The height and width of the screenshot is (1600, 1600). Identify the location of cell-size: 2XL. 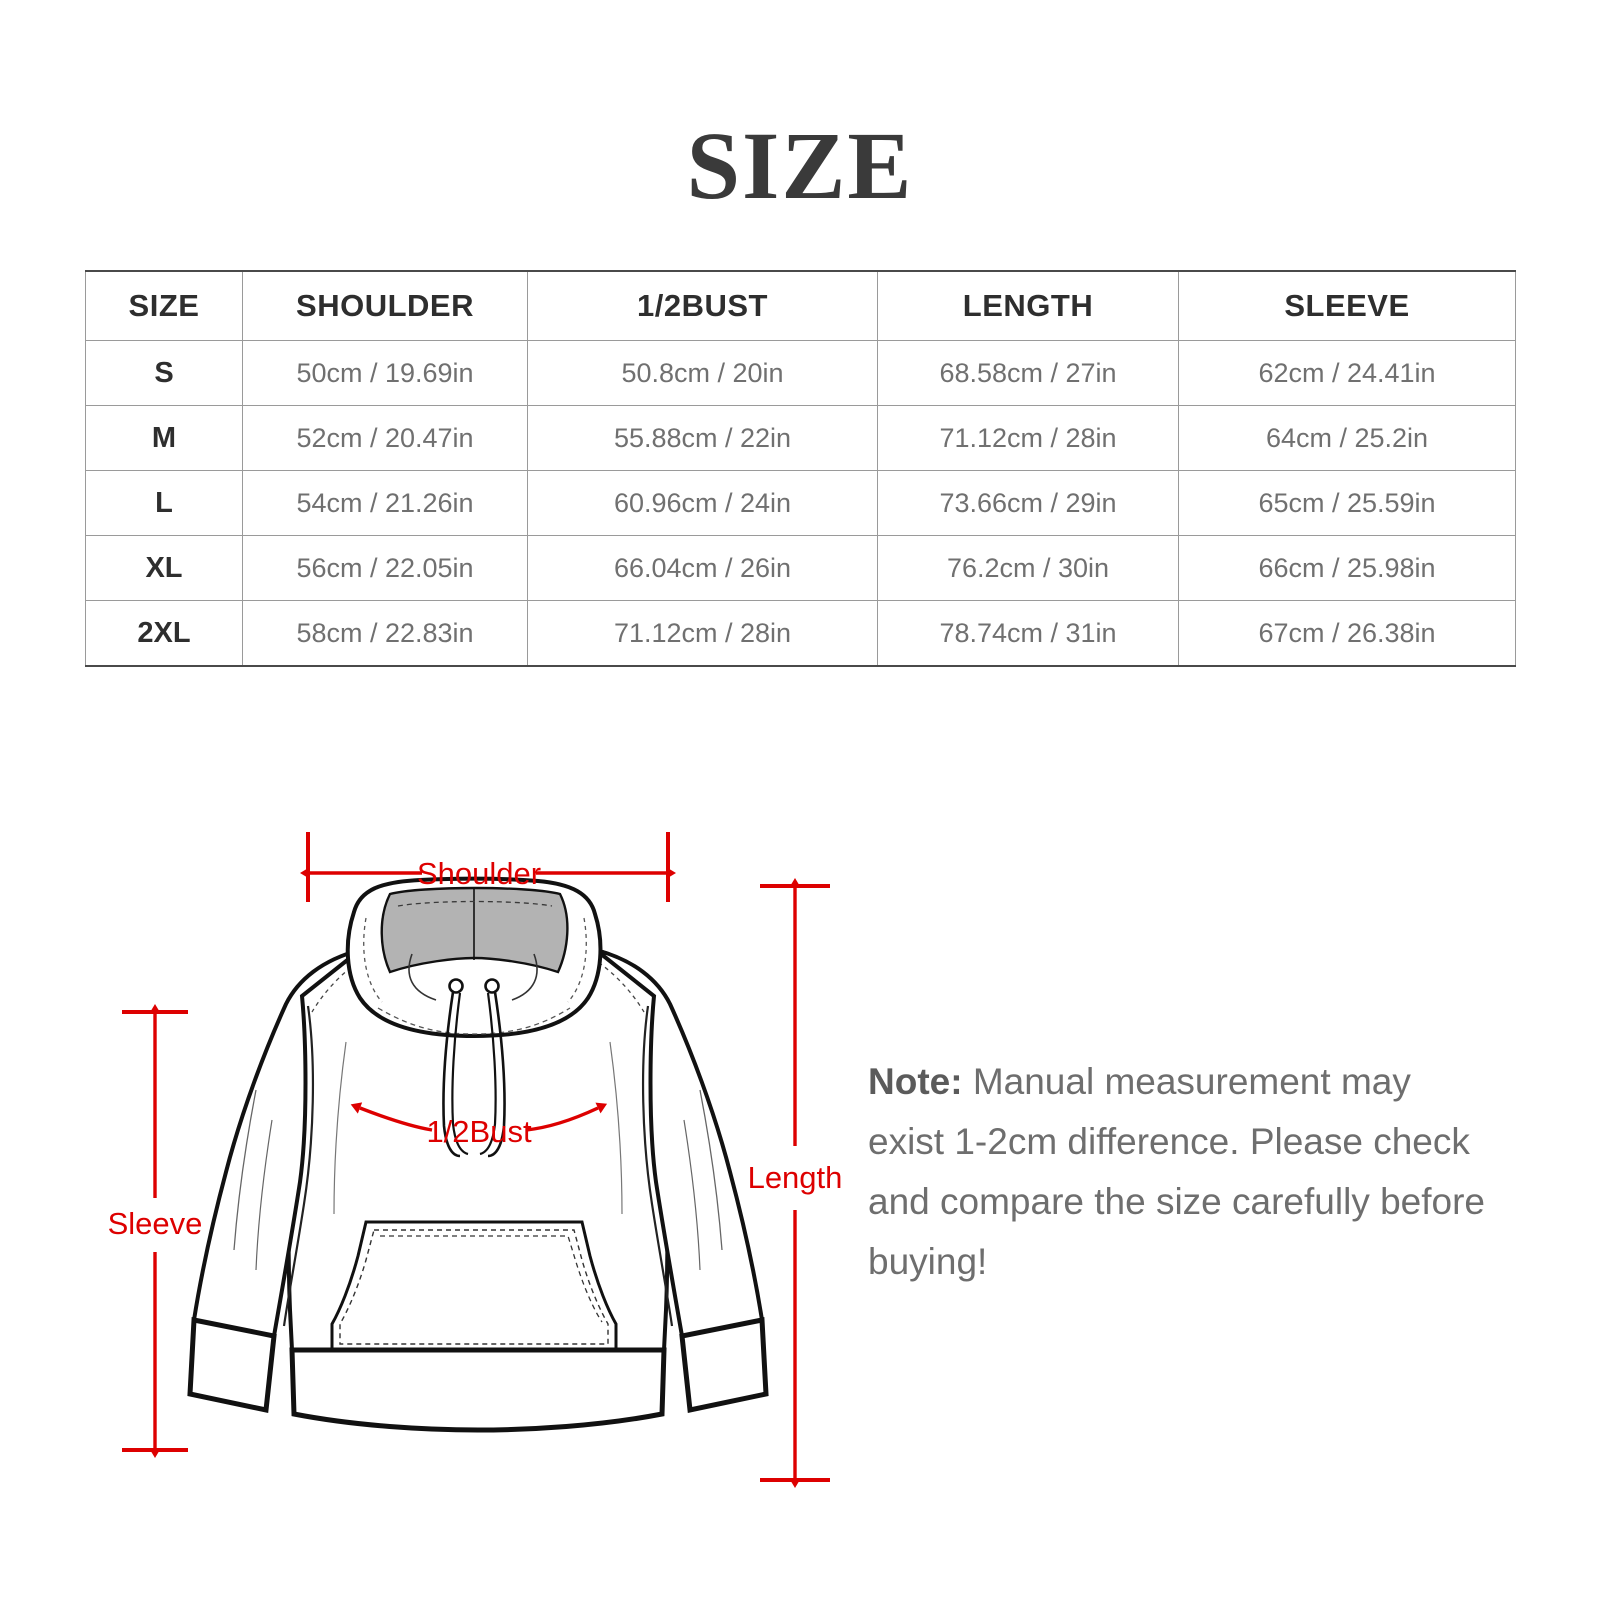
(164, 633).